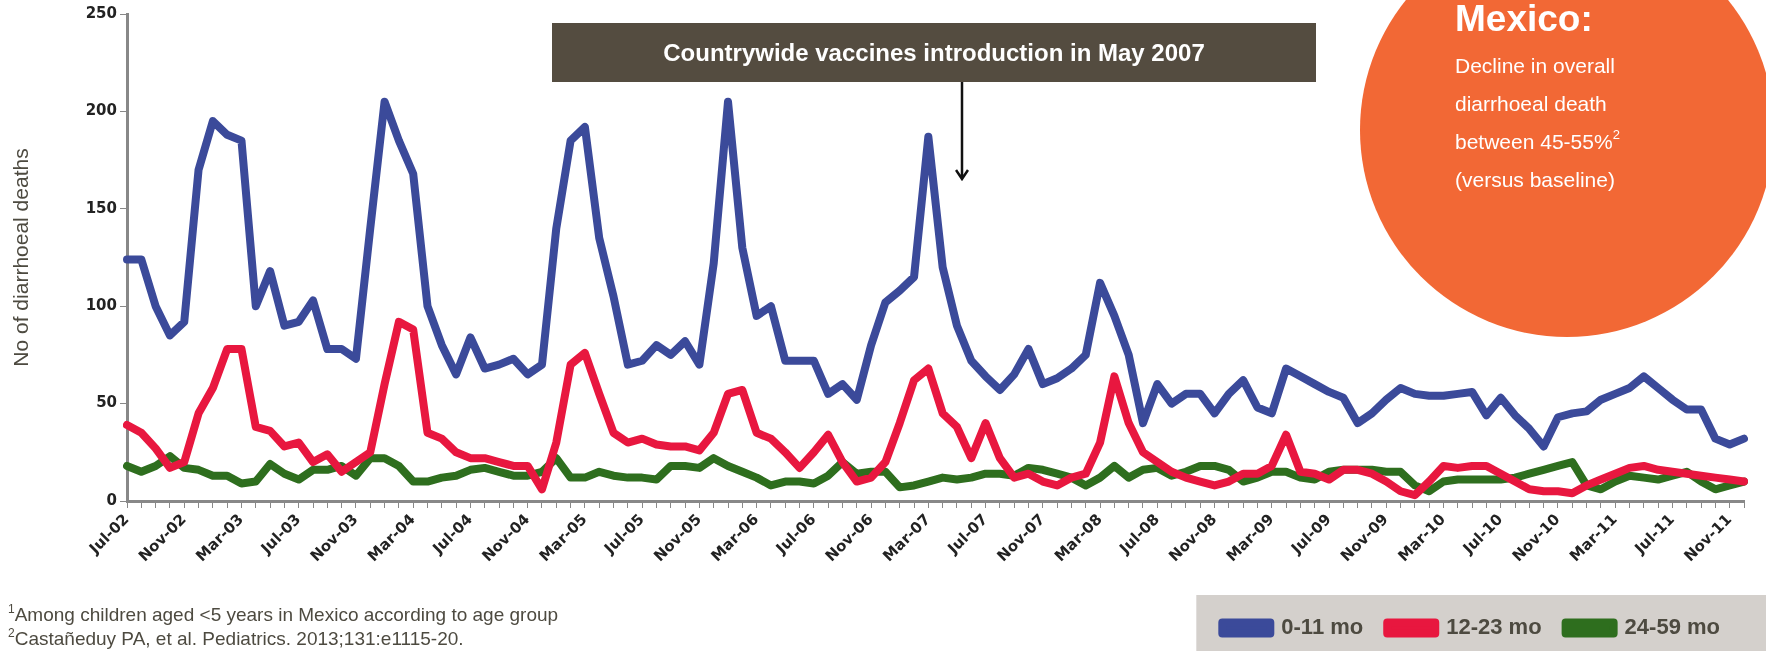  What do you see at coordinates (106, 402) in the screenshot?
I see `y-tick-label: 50` at bounding box center [106, 402].